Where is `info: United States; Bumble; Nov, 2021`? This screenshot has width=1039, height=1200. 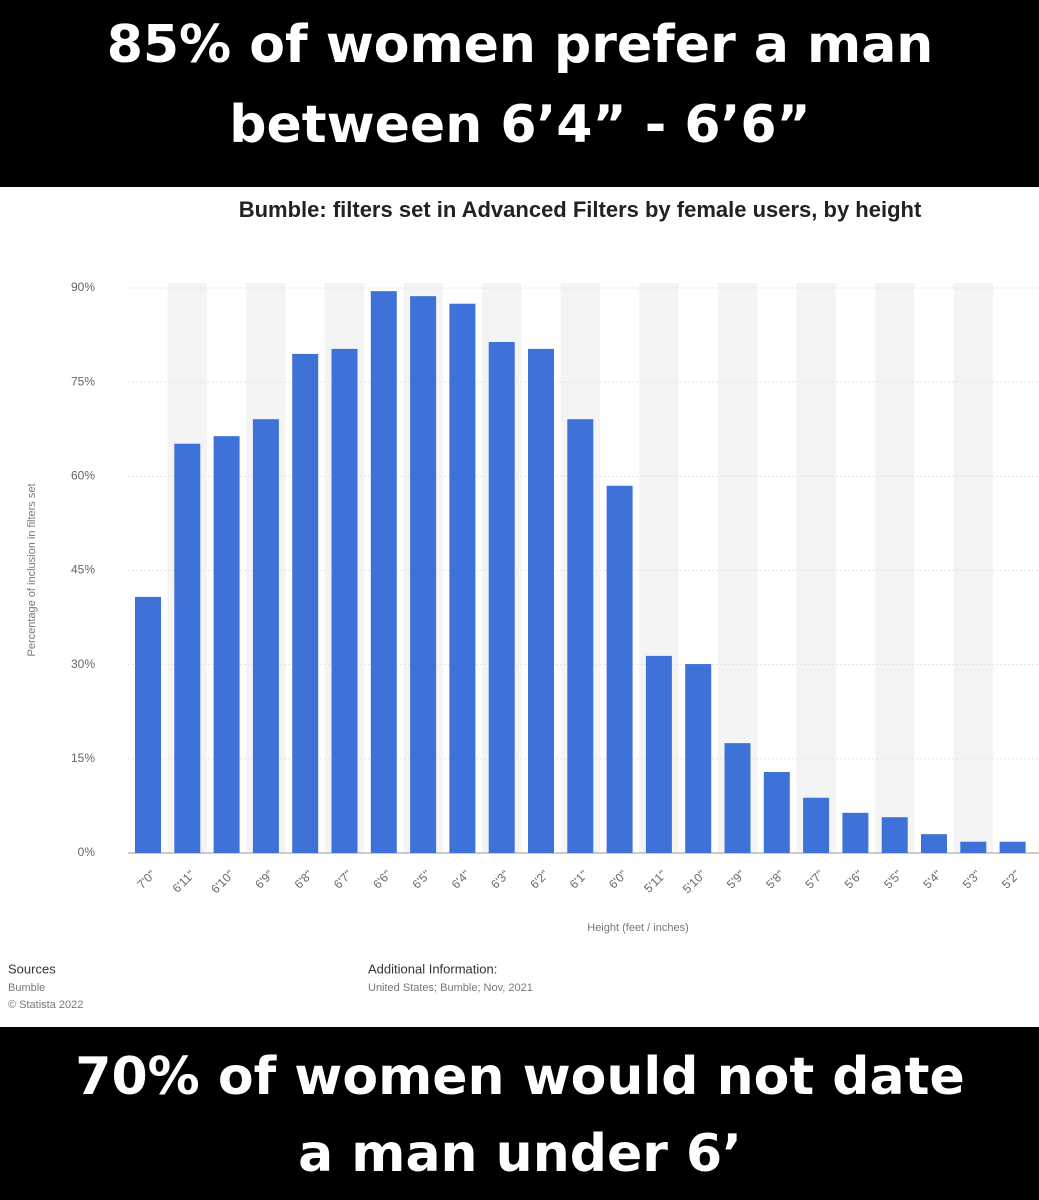 info: United States; Bumble; Nov, 2021 is located at coordinates (450, 988).